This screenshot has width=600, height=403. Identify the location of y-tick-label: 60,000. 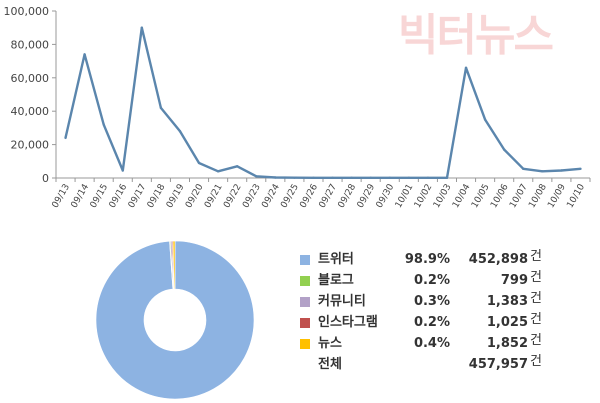
(30, 78).